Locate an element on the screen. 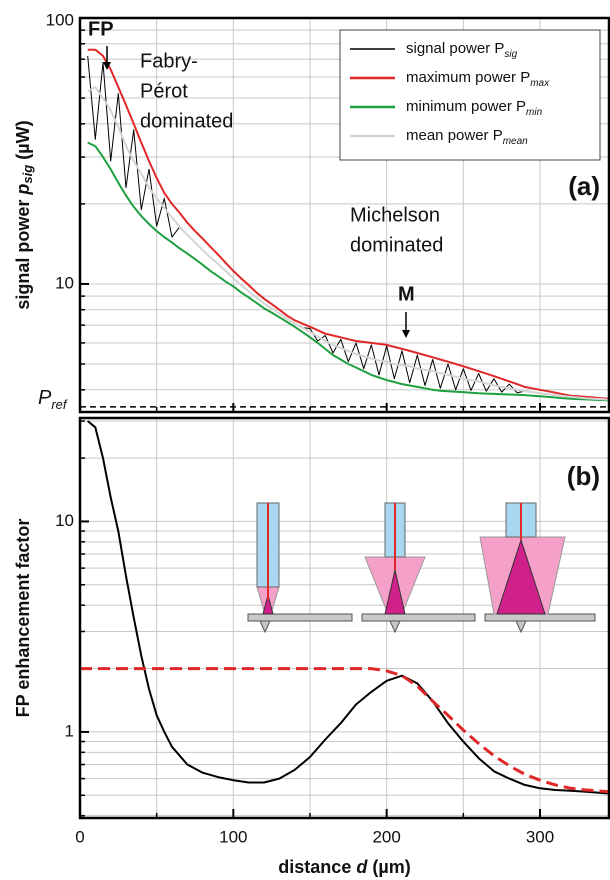 This screenshot has height=880, width=610. x-tick-label: 100 is located at coordinates (233, 836).